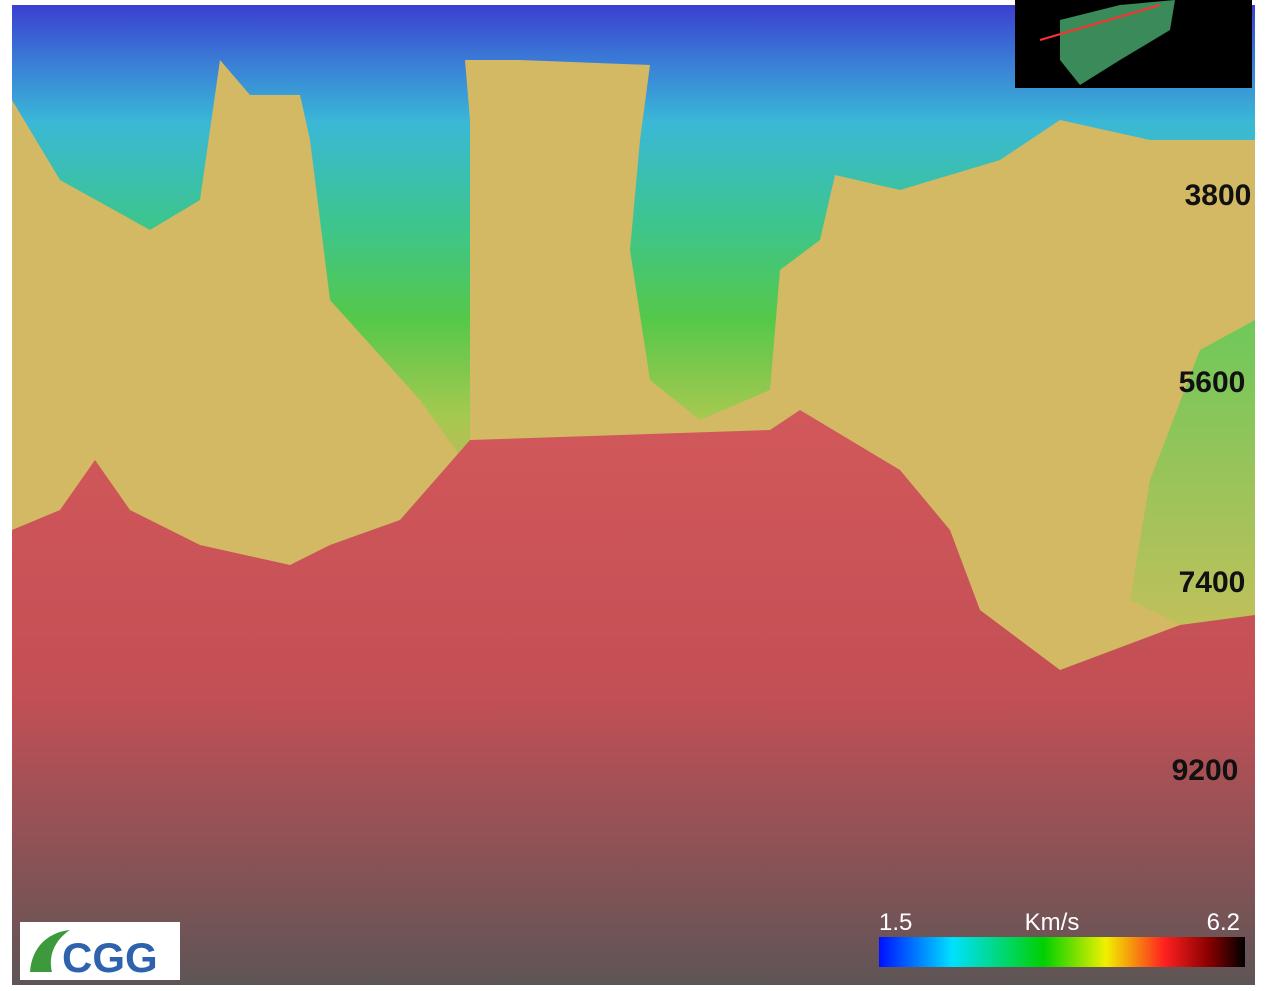  I want to click on depth-label: 7400, so click(1212, 582).